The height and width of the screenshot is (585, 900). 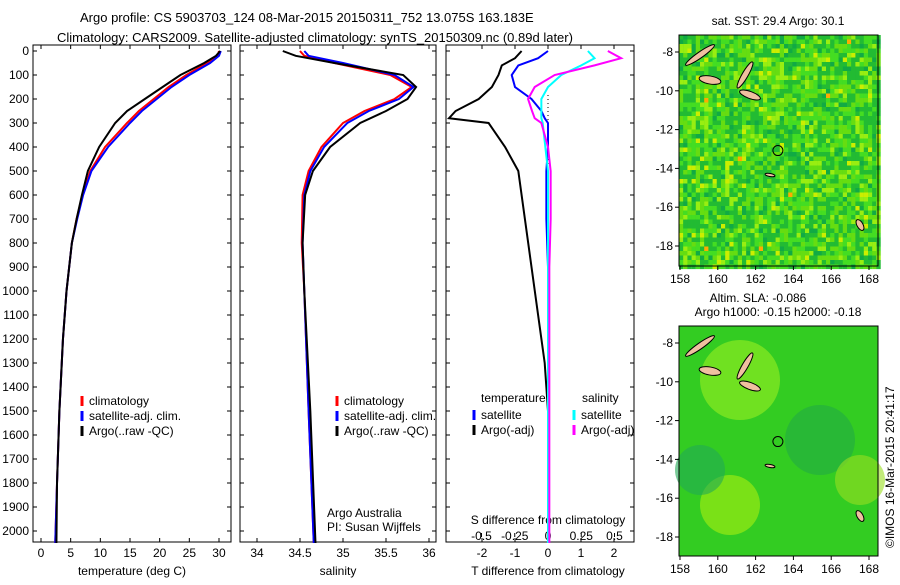 What do you see at coordinates (745, 366) in the screenshot?
I see `island-shape` at bounding box center [745, 366].